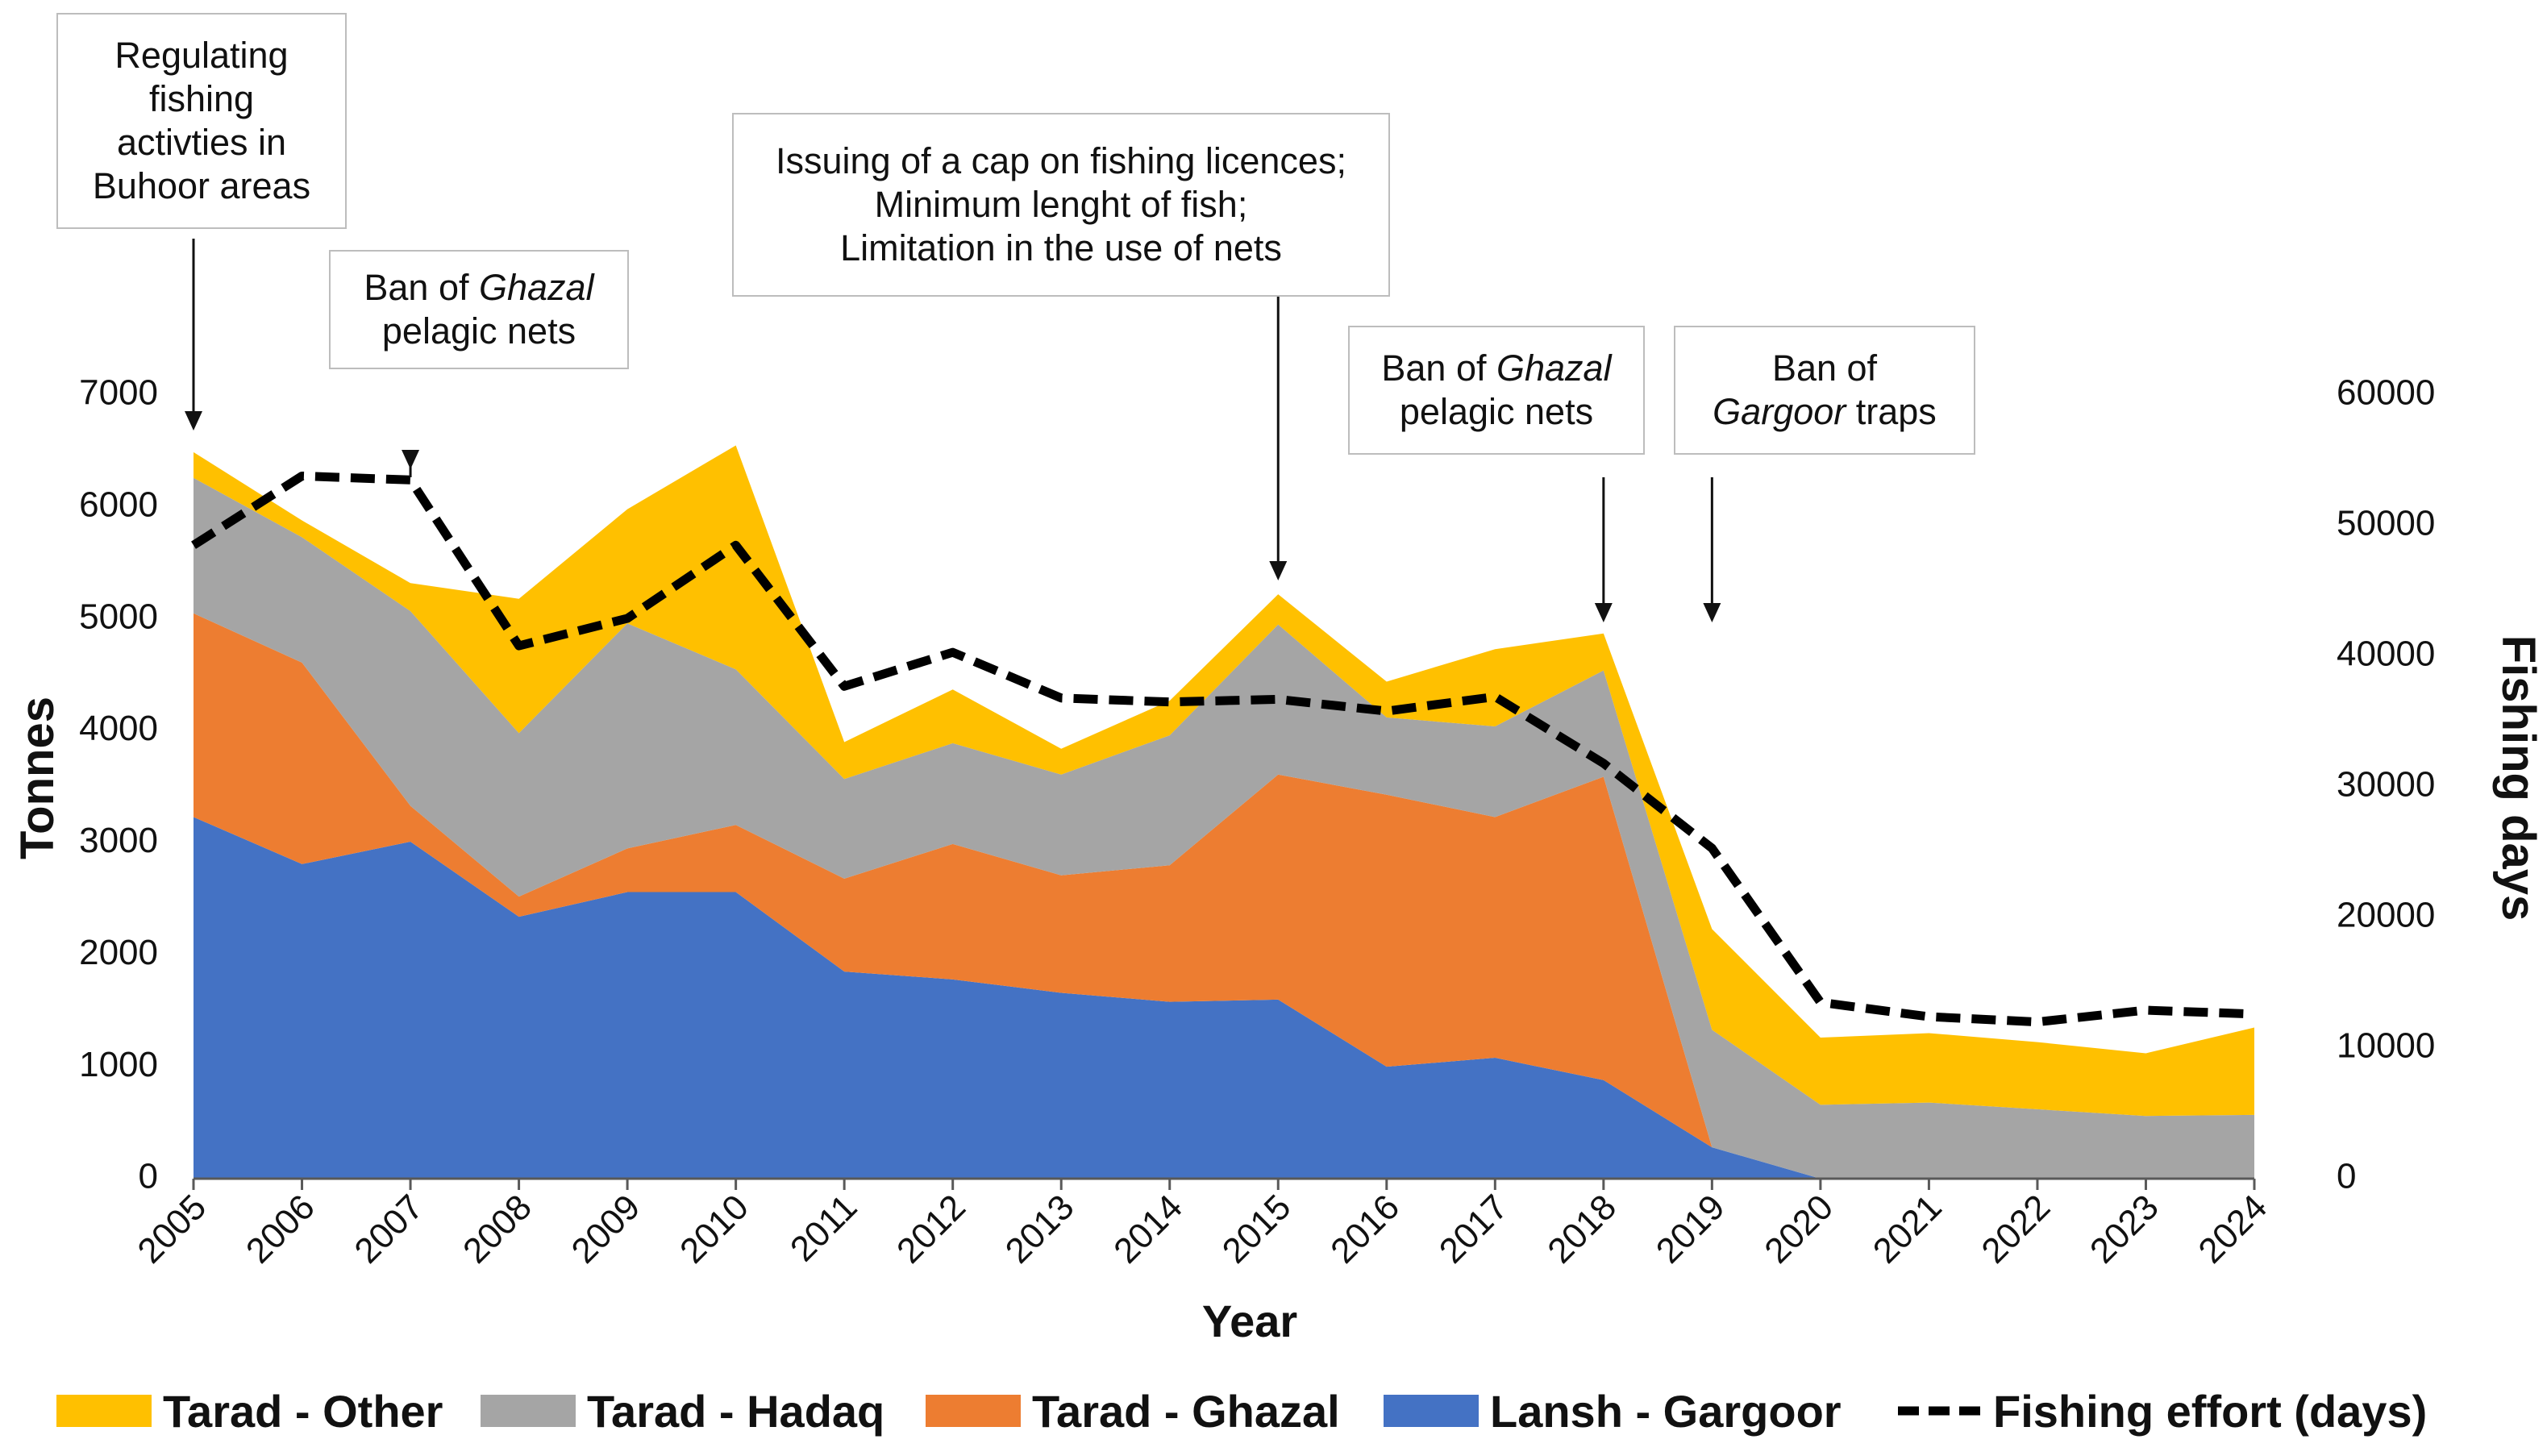 The height and width of the screenshot is (1456, 2547). What do you see at coordinates (104, 1411) in the screenshot?
I see `legend-swatch-tarad-other` at bounding box center [104, 1411].